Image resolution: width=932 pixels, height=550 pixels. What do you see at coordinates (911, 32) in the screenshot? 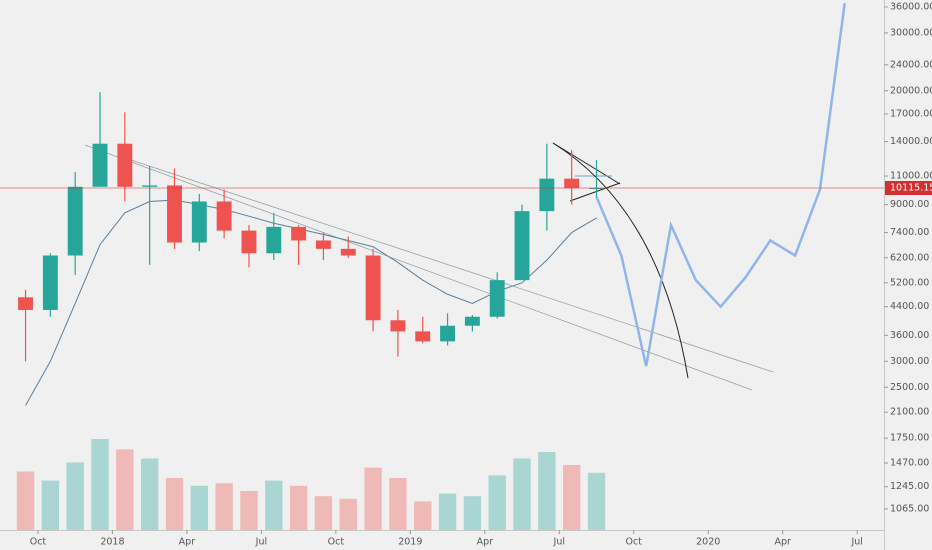
I see `y-tick-label: 30000.00` at bounding box center [911, 32].